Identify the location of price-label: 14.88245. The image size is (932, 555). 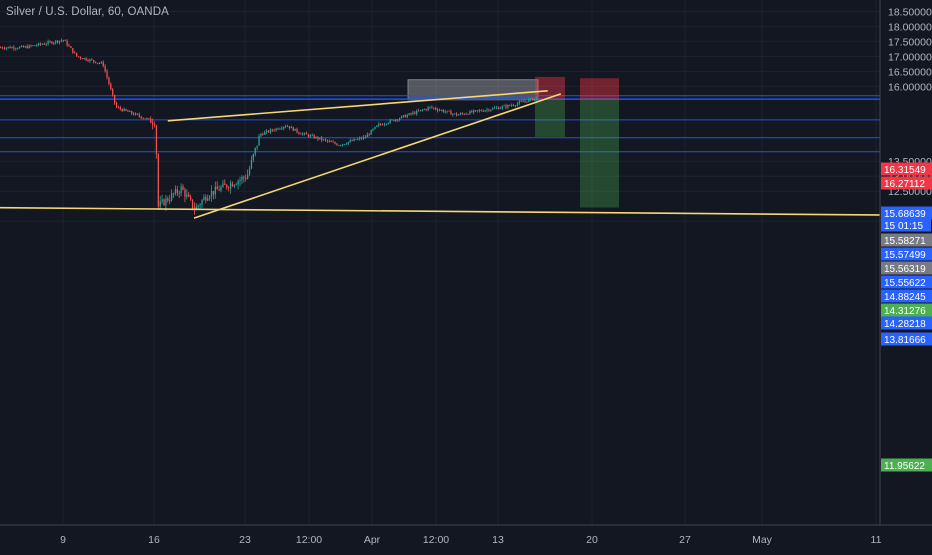
(906, 296).